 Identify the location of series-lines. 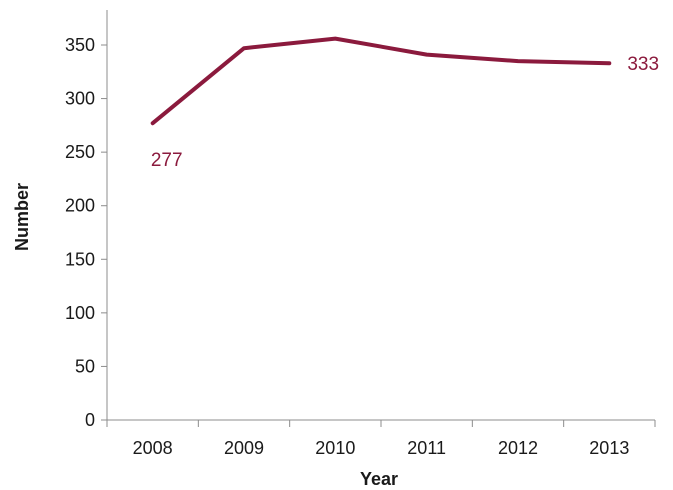
(381, 81).